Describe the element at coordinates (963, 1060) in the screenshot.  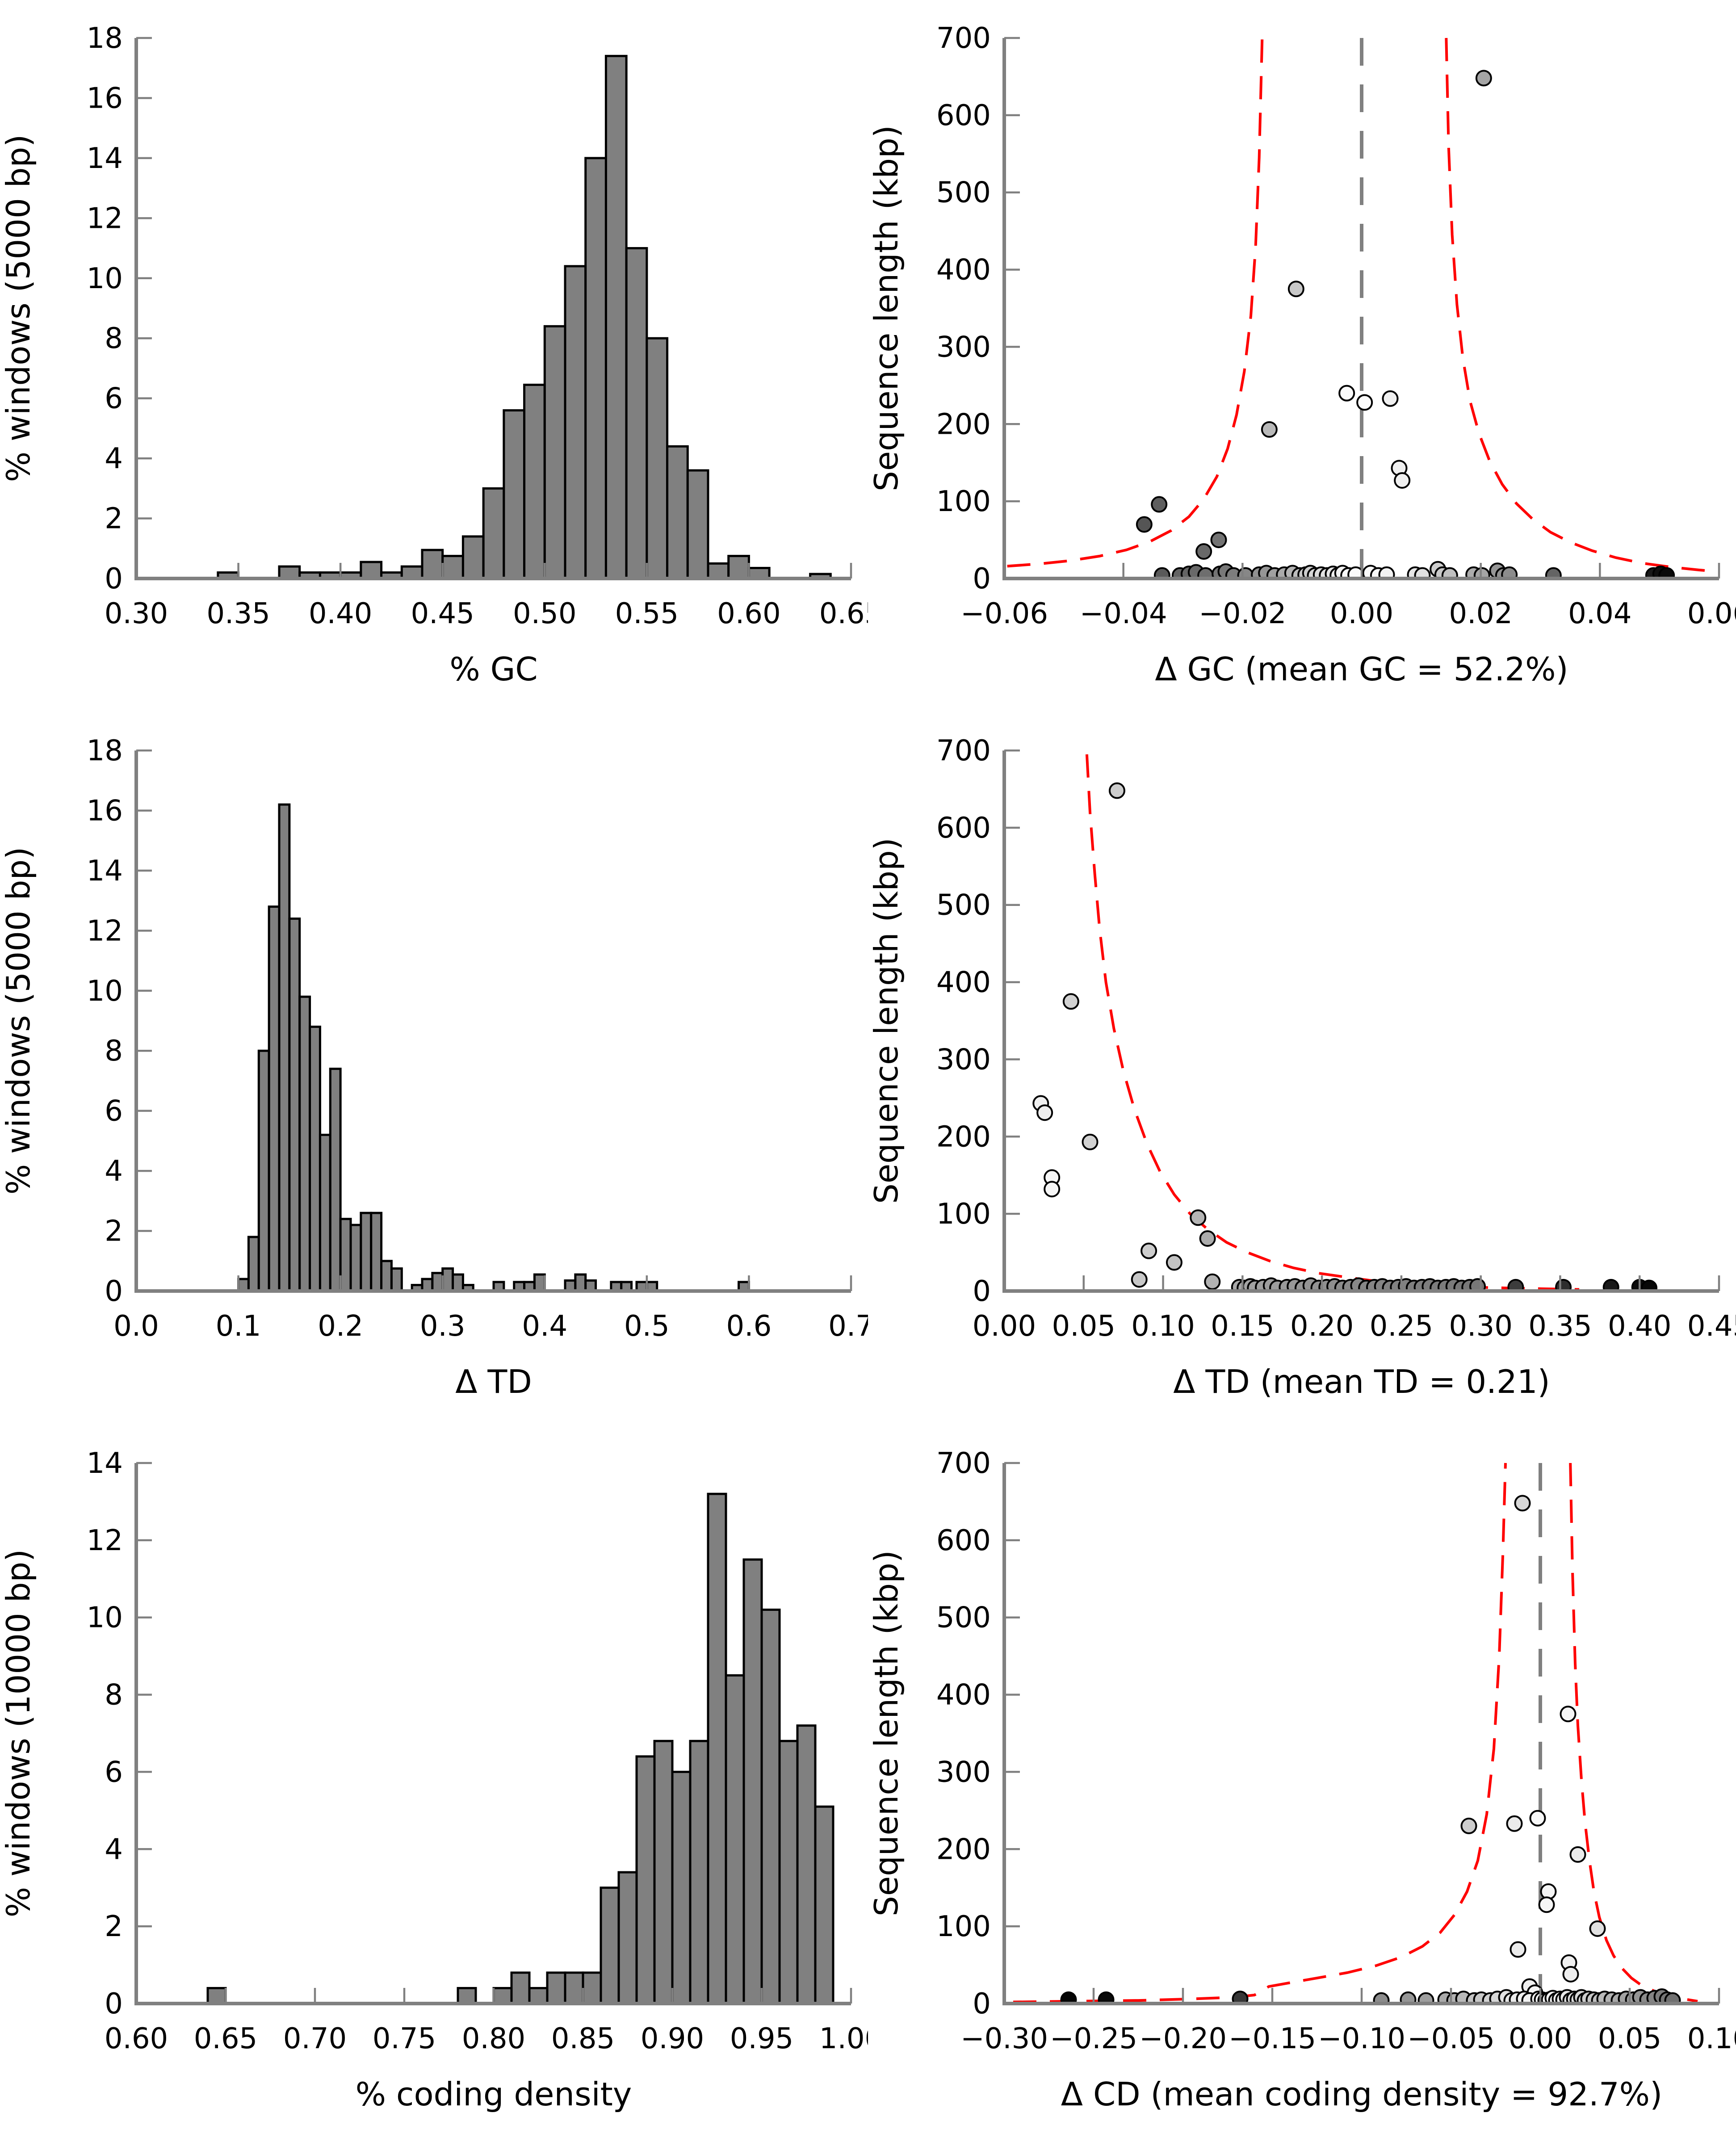
I see `y-tick-label: 300` at that location.